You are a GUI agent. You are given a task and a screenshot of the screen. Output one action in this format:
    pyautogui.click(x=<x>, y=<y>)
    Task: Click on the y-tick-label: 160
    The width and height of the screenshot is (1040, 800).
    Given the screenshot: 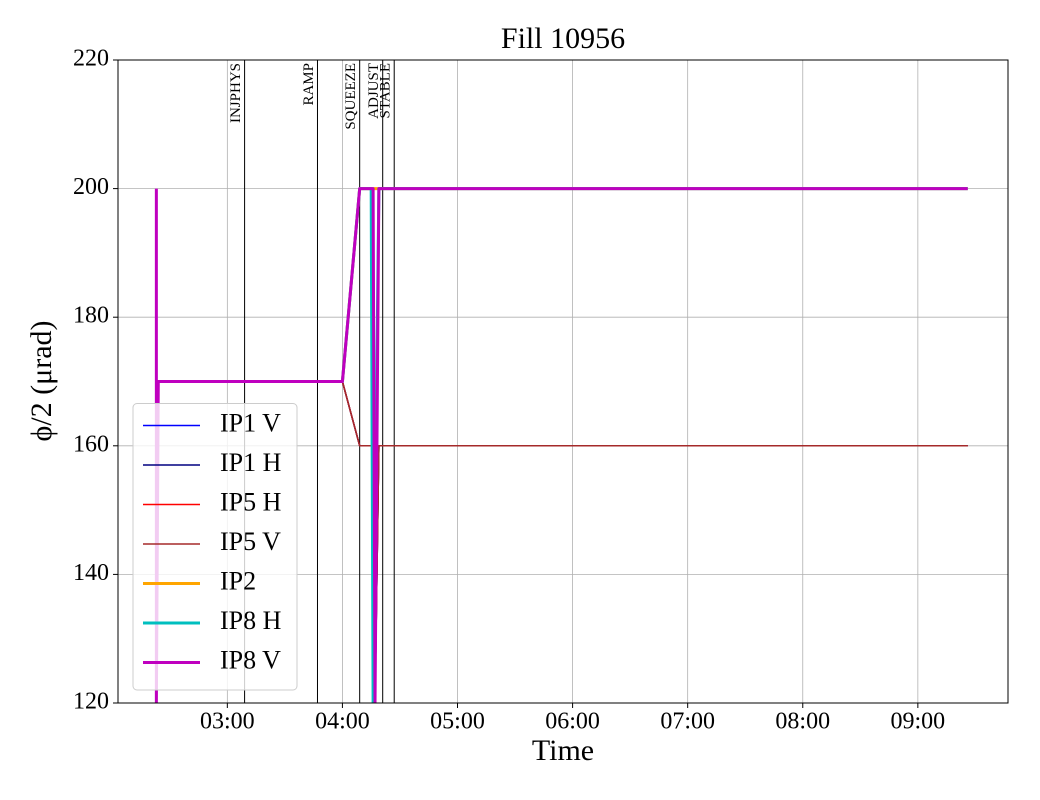 What is the action you would take?
    pyautogui.click(x=91, y=444)
    